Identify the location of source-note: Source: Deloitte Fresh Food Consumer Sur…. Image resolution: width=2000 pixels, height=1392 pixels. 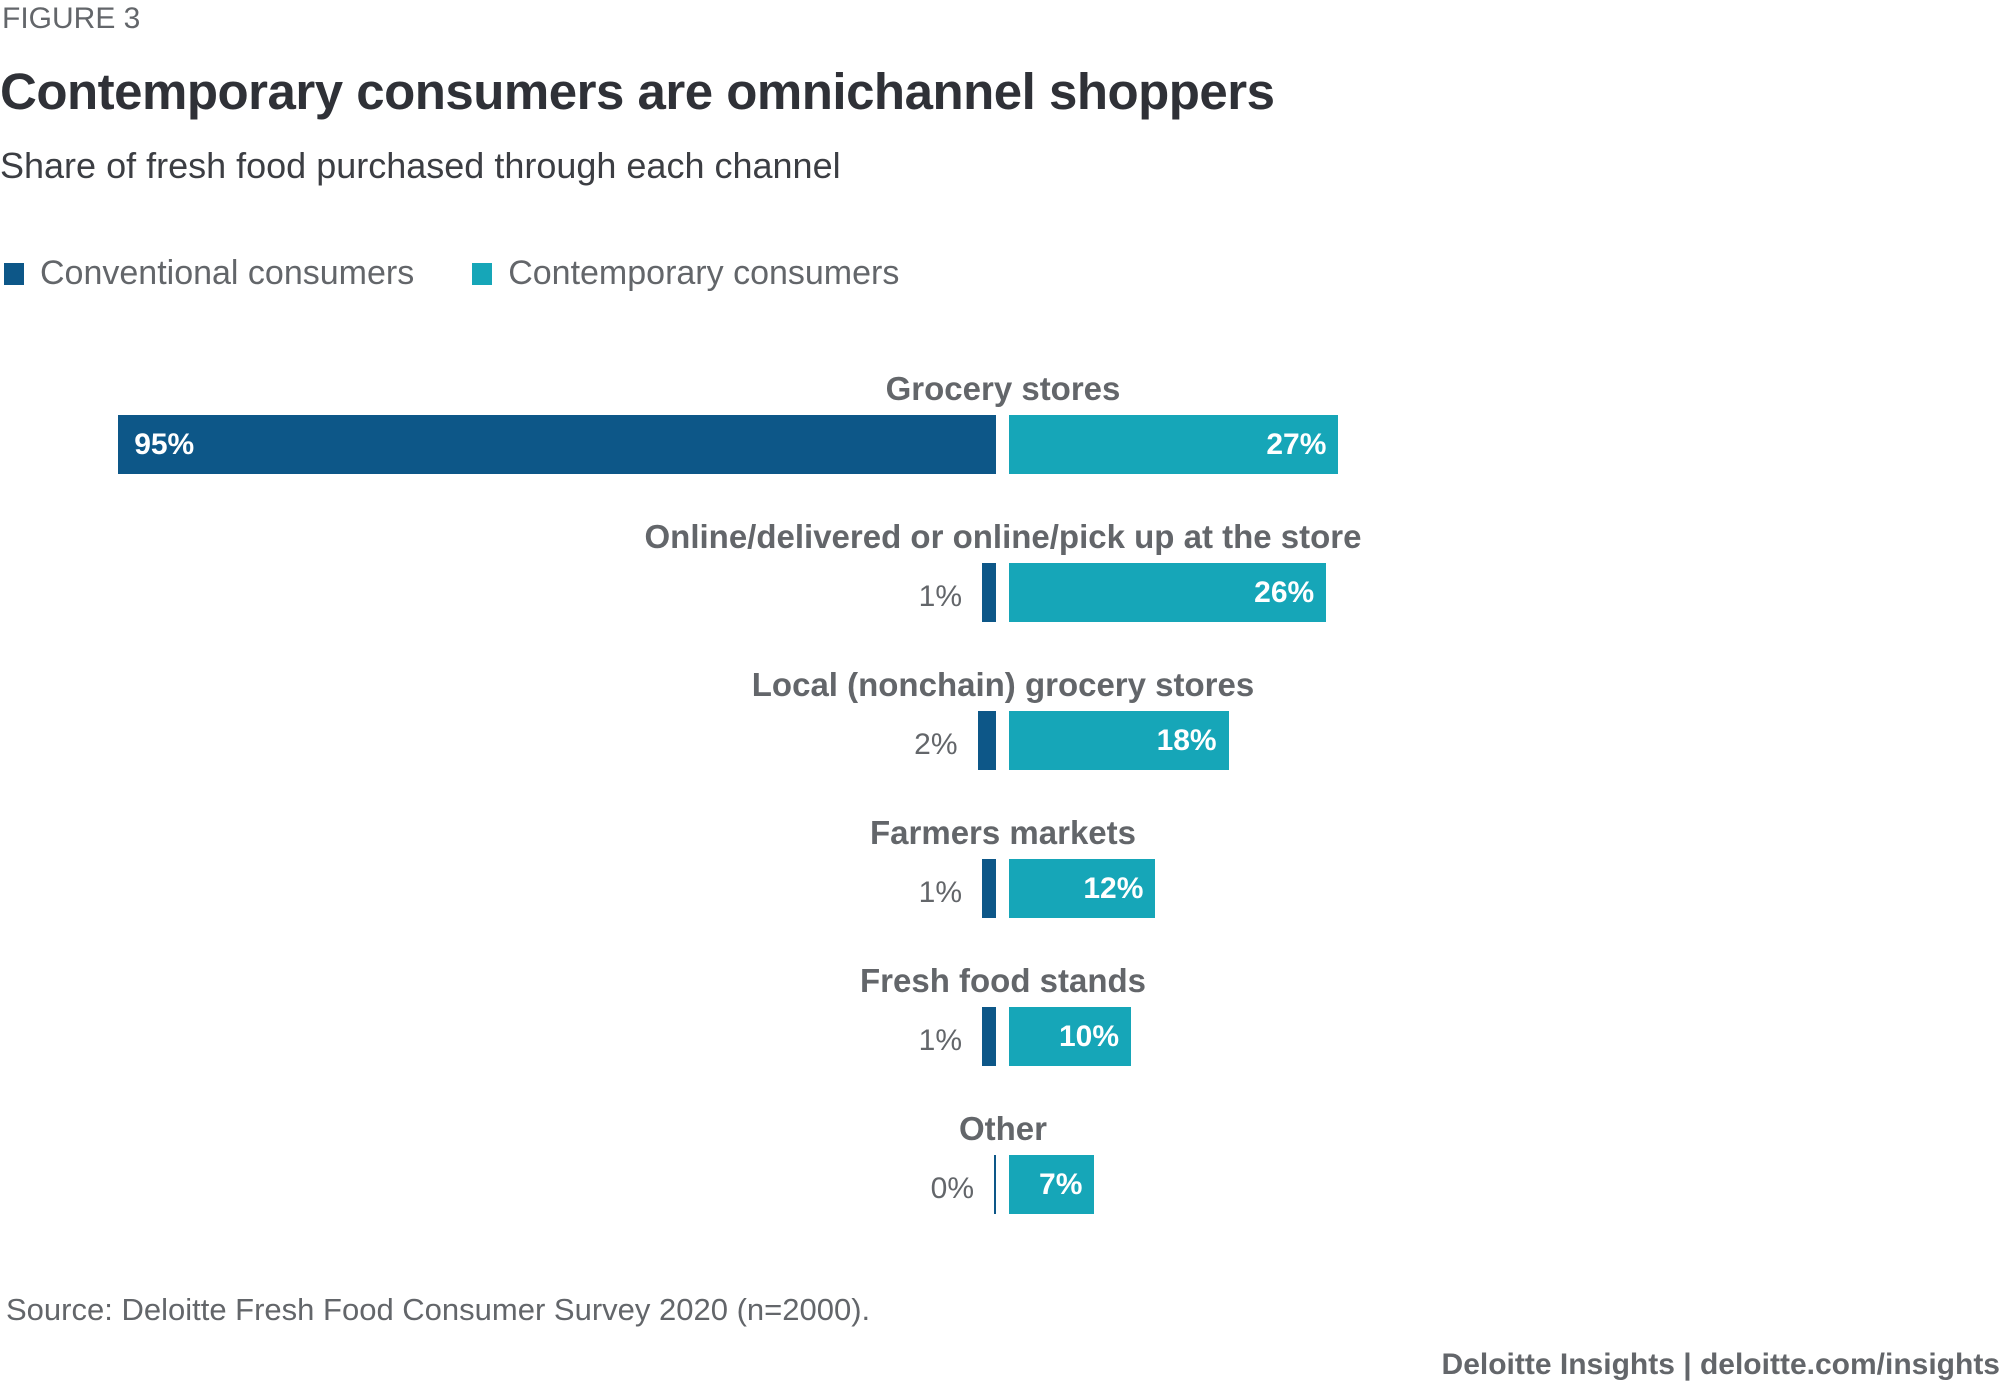
(438, 1309).